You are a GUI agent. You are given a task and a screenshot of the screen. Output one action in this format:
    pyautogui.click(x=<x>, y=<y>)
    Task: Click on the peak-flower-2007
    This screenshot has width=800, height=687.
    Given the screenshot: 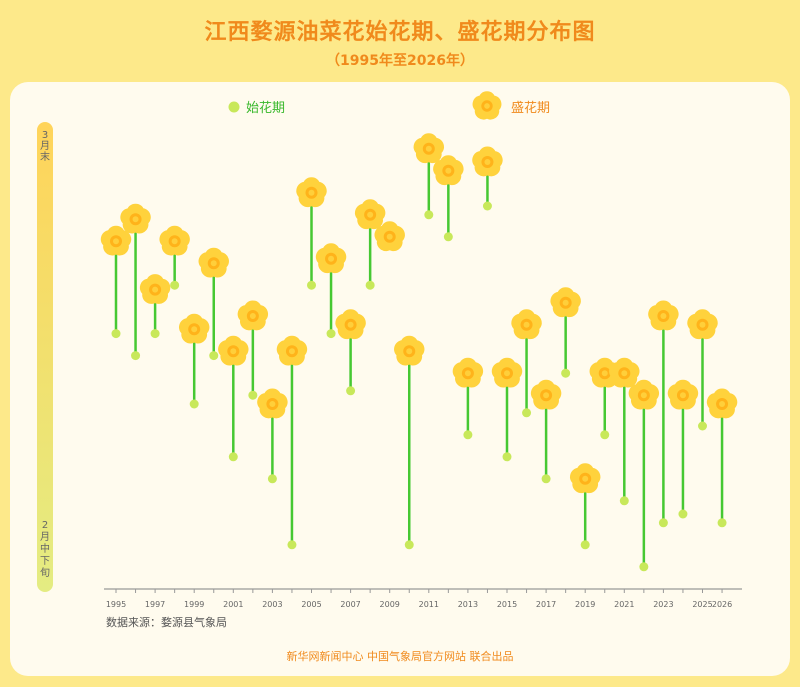 What is the action you would take?
    pyautogui.click(x=350, y=324)
    